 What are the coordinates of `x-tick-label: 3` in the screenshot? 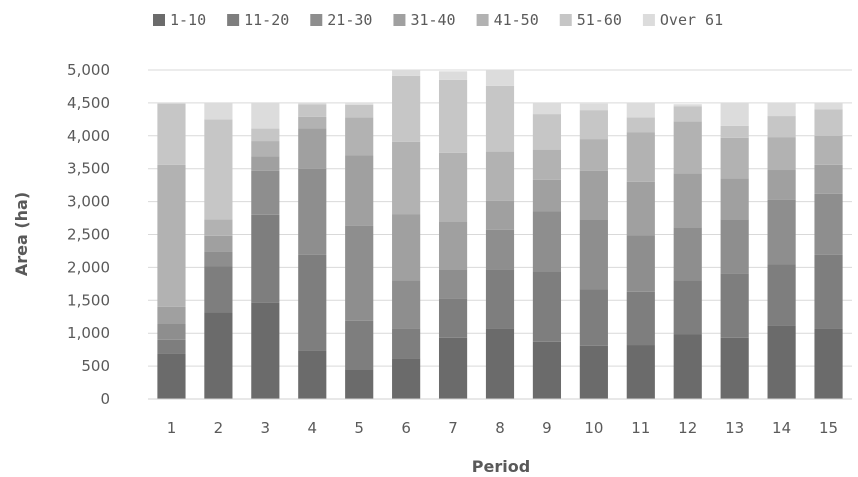 It's located at (266, 428).